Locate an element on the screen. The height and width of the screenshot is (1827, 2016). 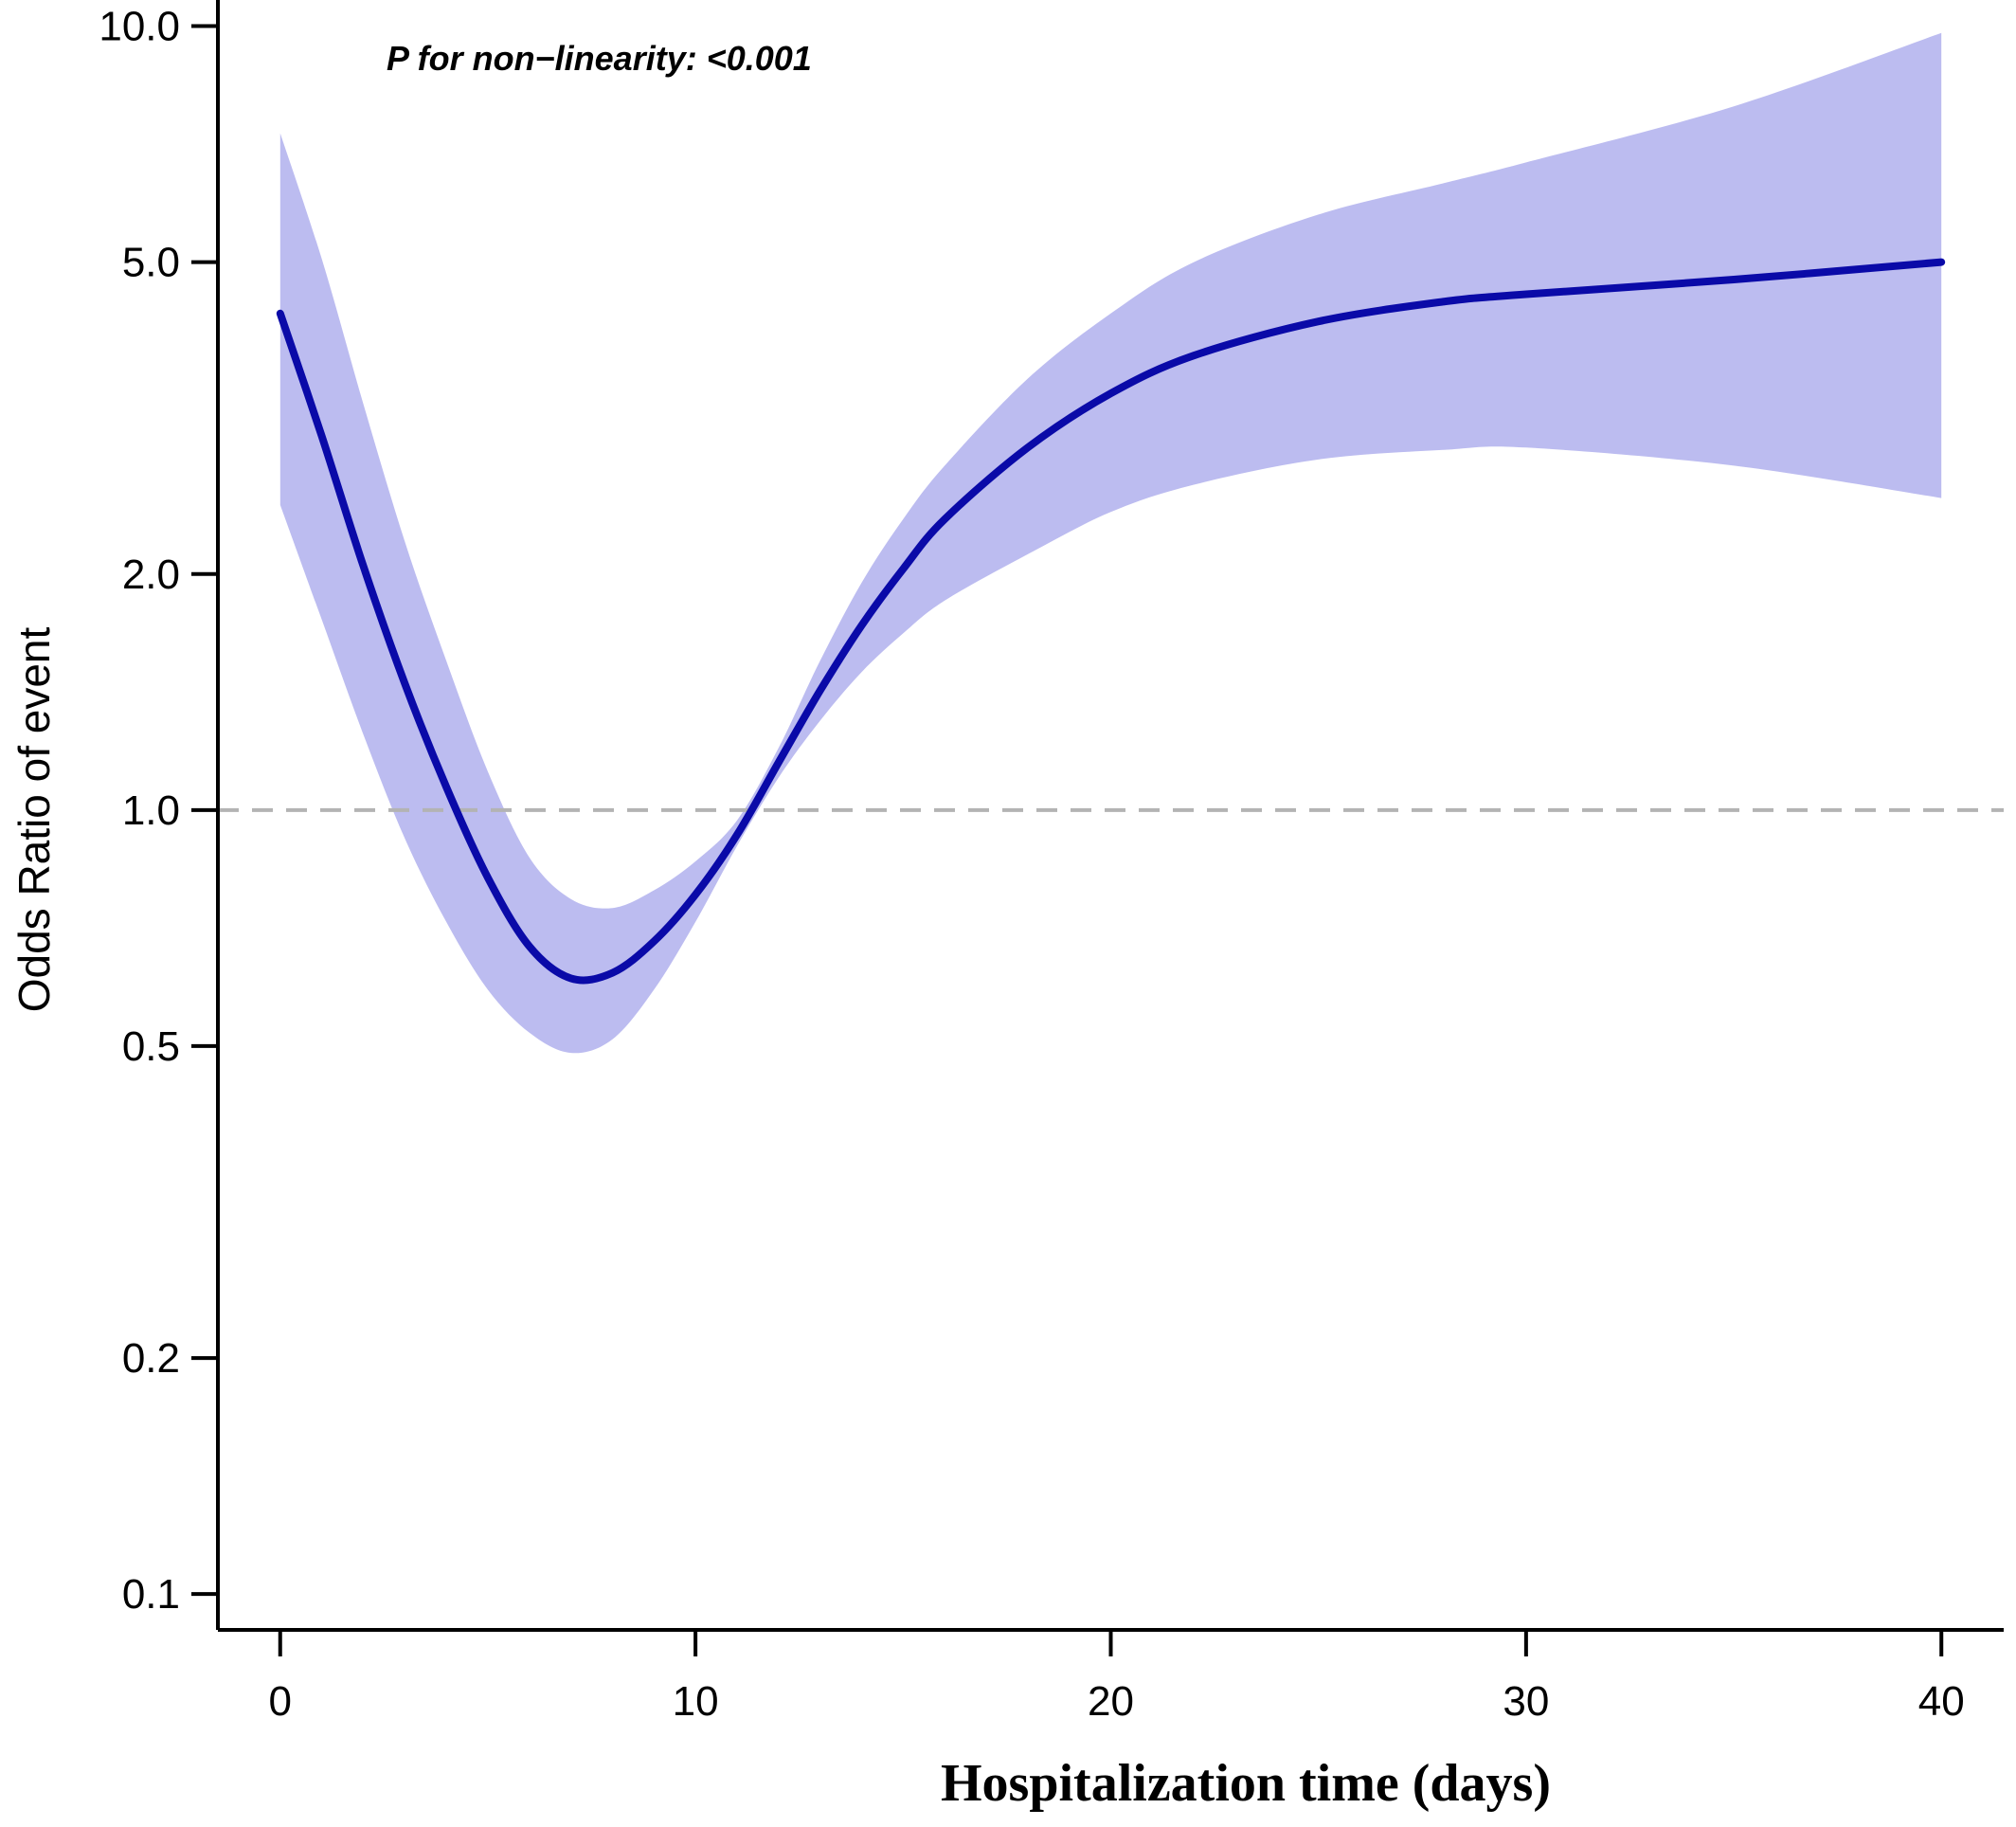
y-tick-label: 2.0 is located at coordinates (151, 575).